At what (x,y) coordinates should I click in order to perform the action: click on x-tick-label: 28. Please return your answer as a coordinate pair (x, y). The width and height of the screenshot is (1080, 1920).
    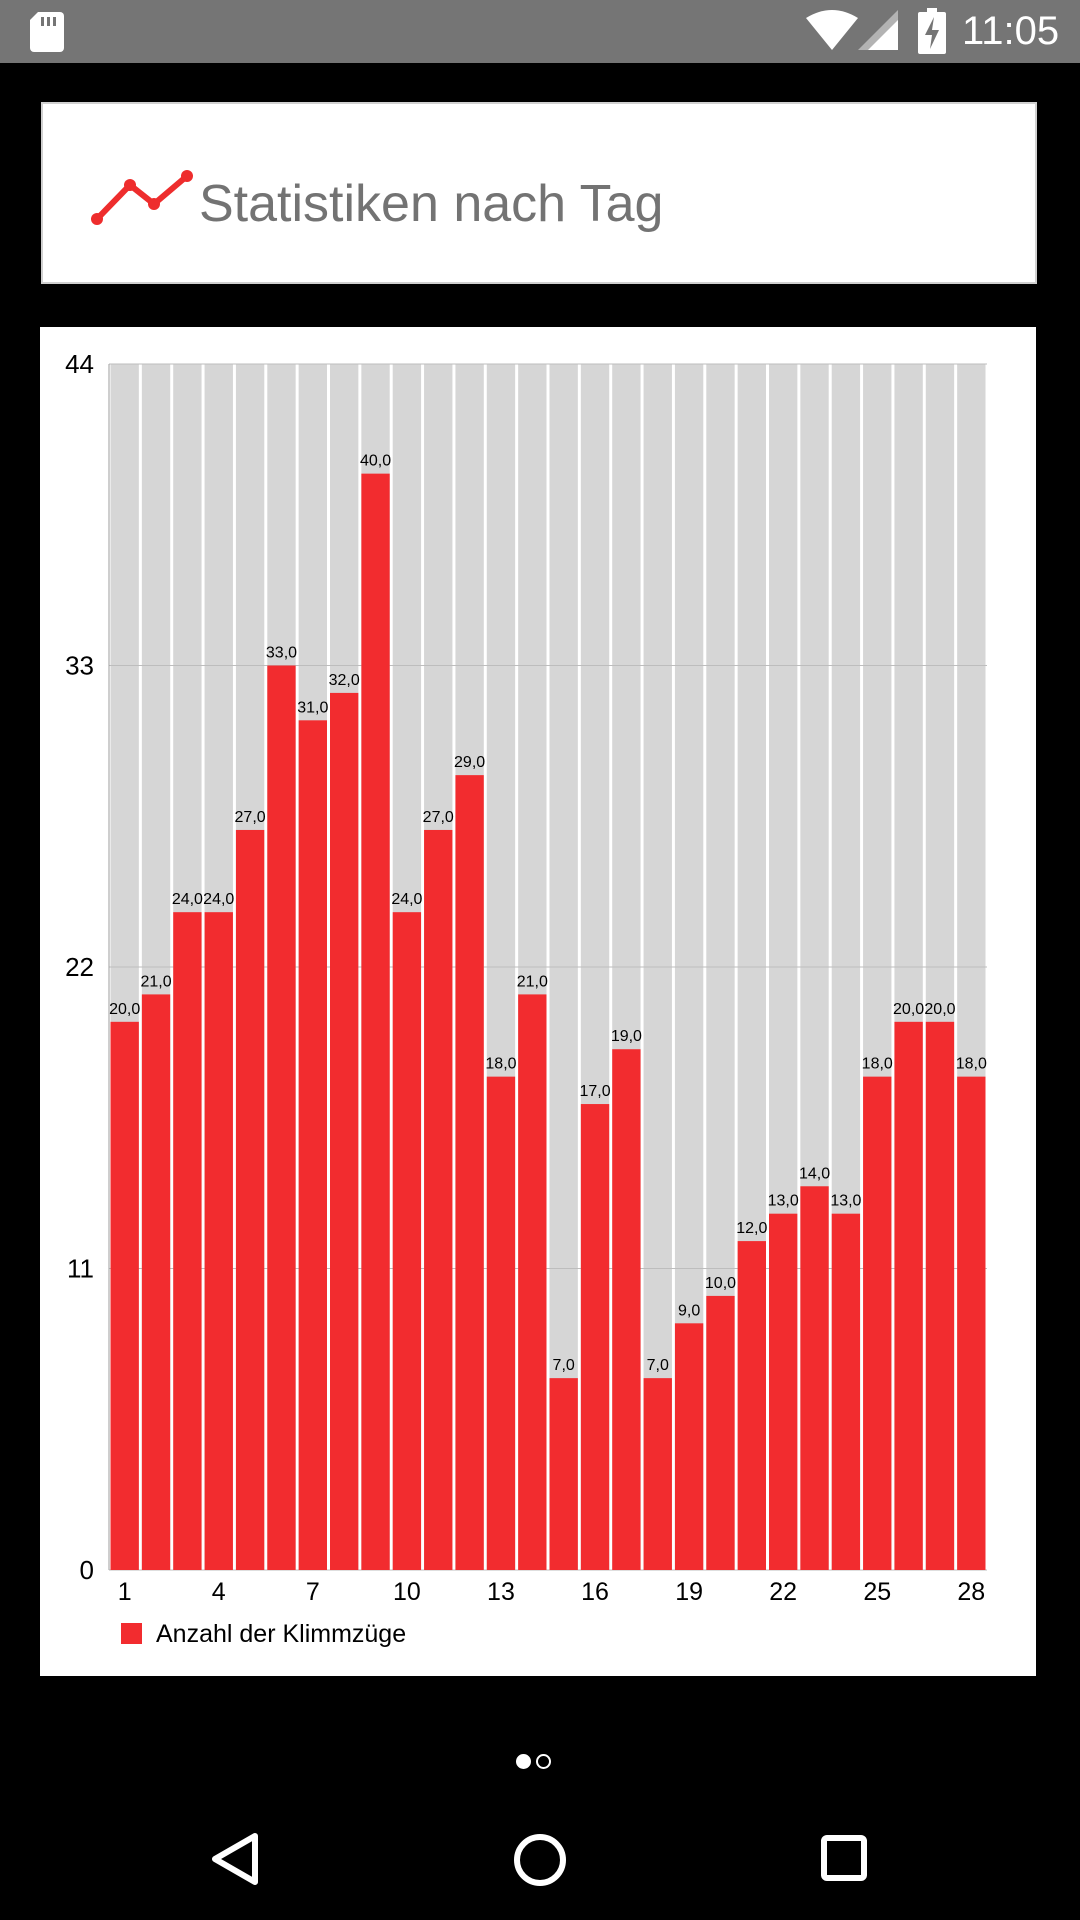
    Looking at the image, I should click on (971, 1592).